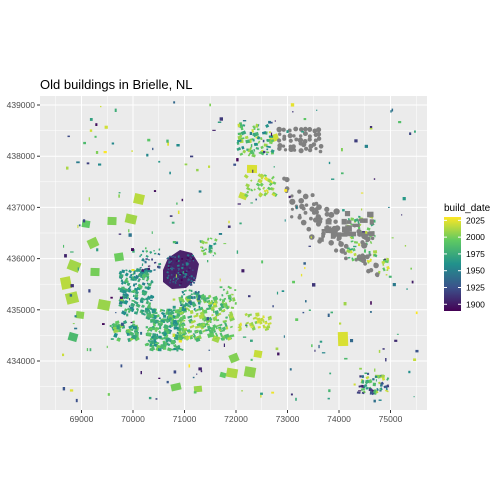  Describe the element at coordinates (475, 271) in the screenshot. I see `legend-tick-label: 1950` at that location.